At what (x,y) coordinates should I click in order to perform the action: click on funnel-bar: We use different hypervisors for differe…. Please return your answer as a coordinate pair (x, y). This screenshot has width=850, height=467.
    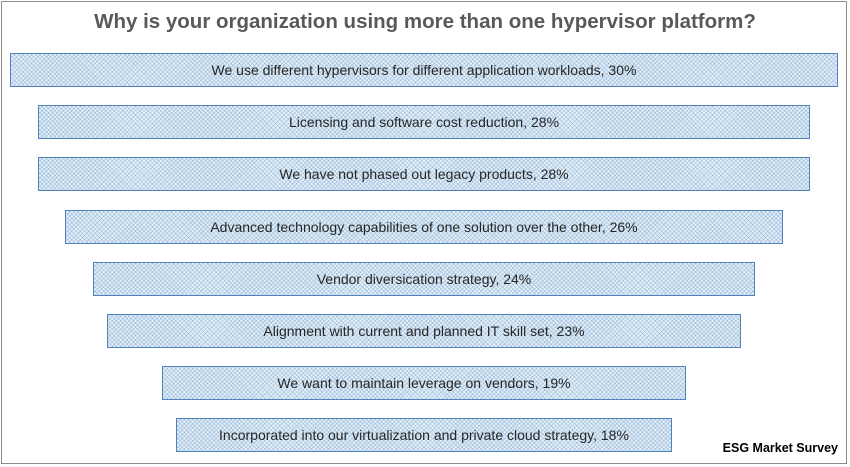
    Looking at the image, I should click on (424, 70).